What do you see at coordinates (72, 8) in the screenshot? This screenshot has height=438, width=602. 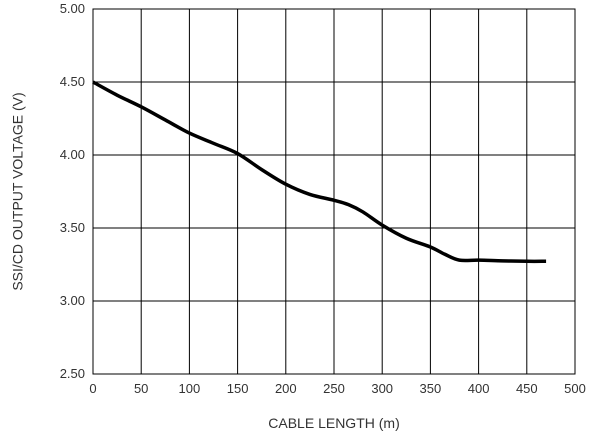 I see `y-tick-label-5: 5.00` at bounding box center [72, 8].